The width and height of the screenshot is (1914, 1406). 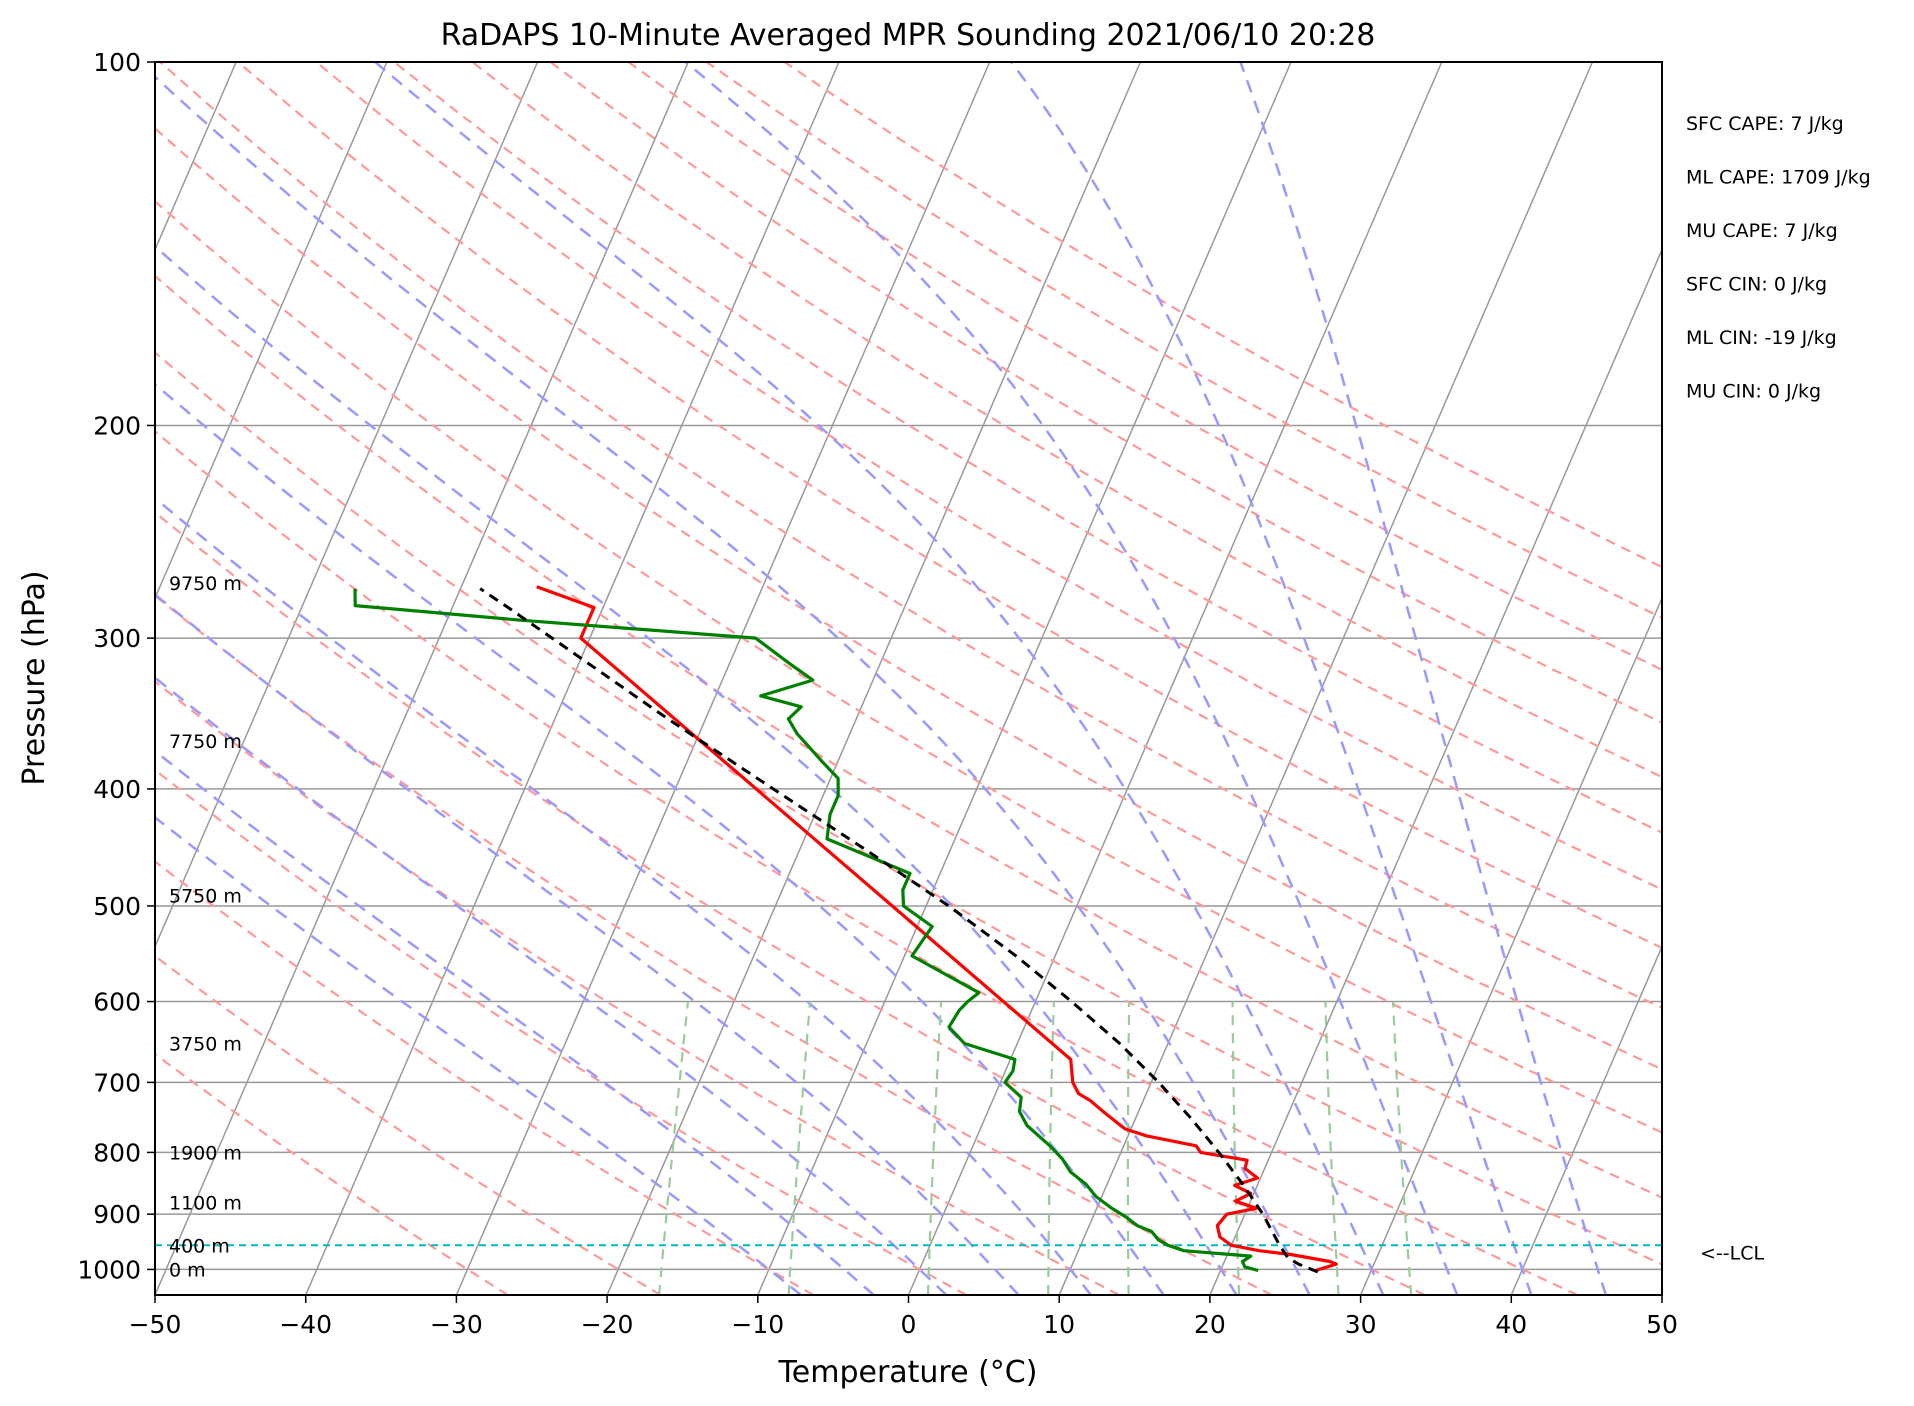 What do you see at coordinates (117, 1152) in the screenshot?
I see `y-tick-label: 800` at bounding box center [117, 1152].